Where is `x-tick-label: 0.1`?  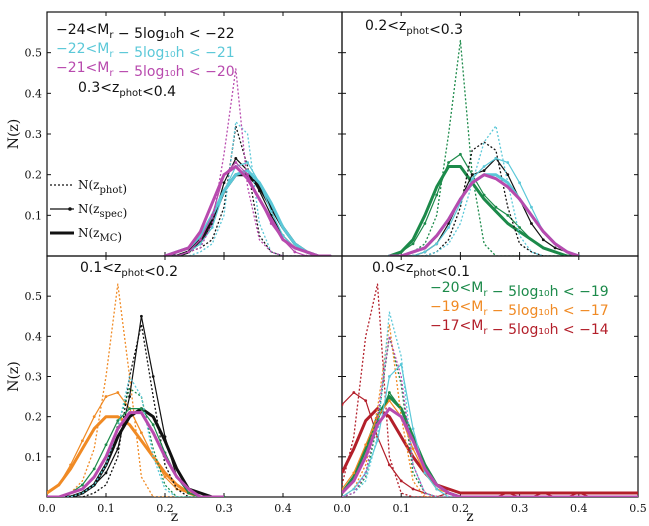 x-tick-label: 0.1 is located at coordinates (106, 508).